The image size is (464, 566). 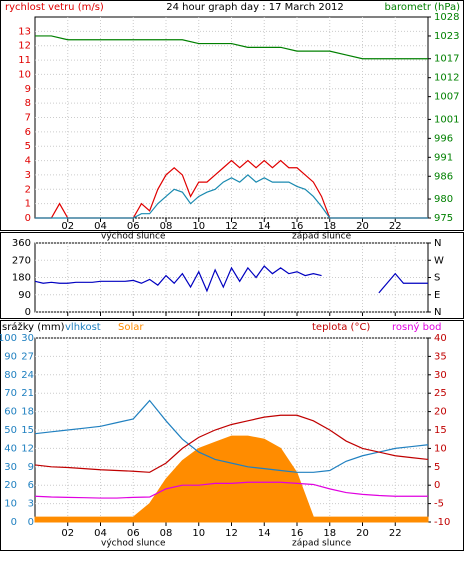 I want to click on y2-tick-label: 986, so click(x=443, y=176).